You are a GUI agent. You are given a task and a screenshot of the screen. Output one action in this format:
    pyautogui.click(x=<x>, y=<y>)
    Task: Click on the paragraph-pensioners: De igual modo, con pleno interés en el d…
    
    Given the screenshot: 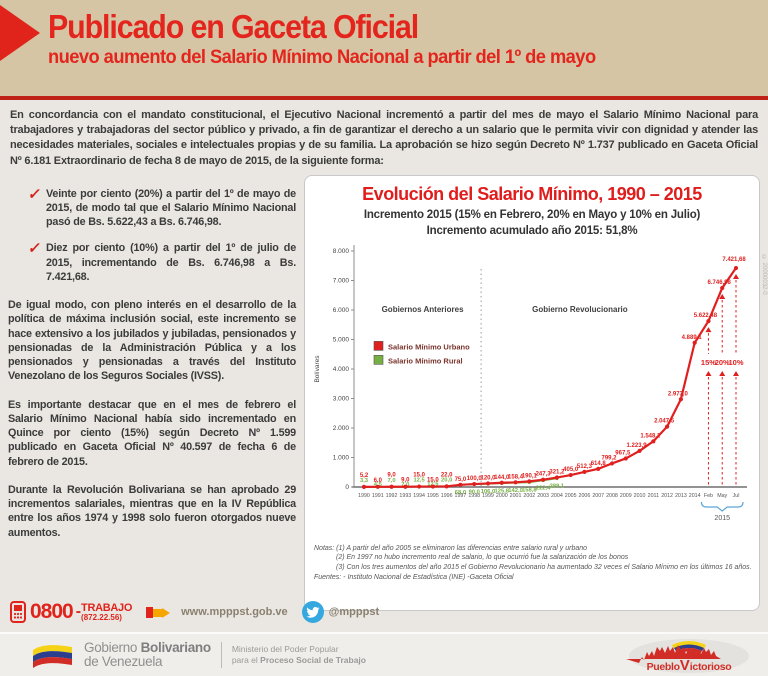 What is the action you would take?
    pyautogui.click(x=152, y=341)
    